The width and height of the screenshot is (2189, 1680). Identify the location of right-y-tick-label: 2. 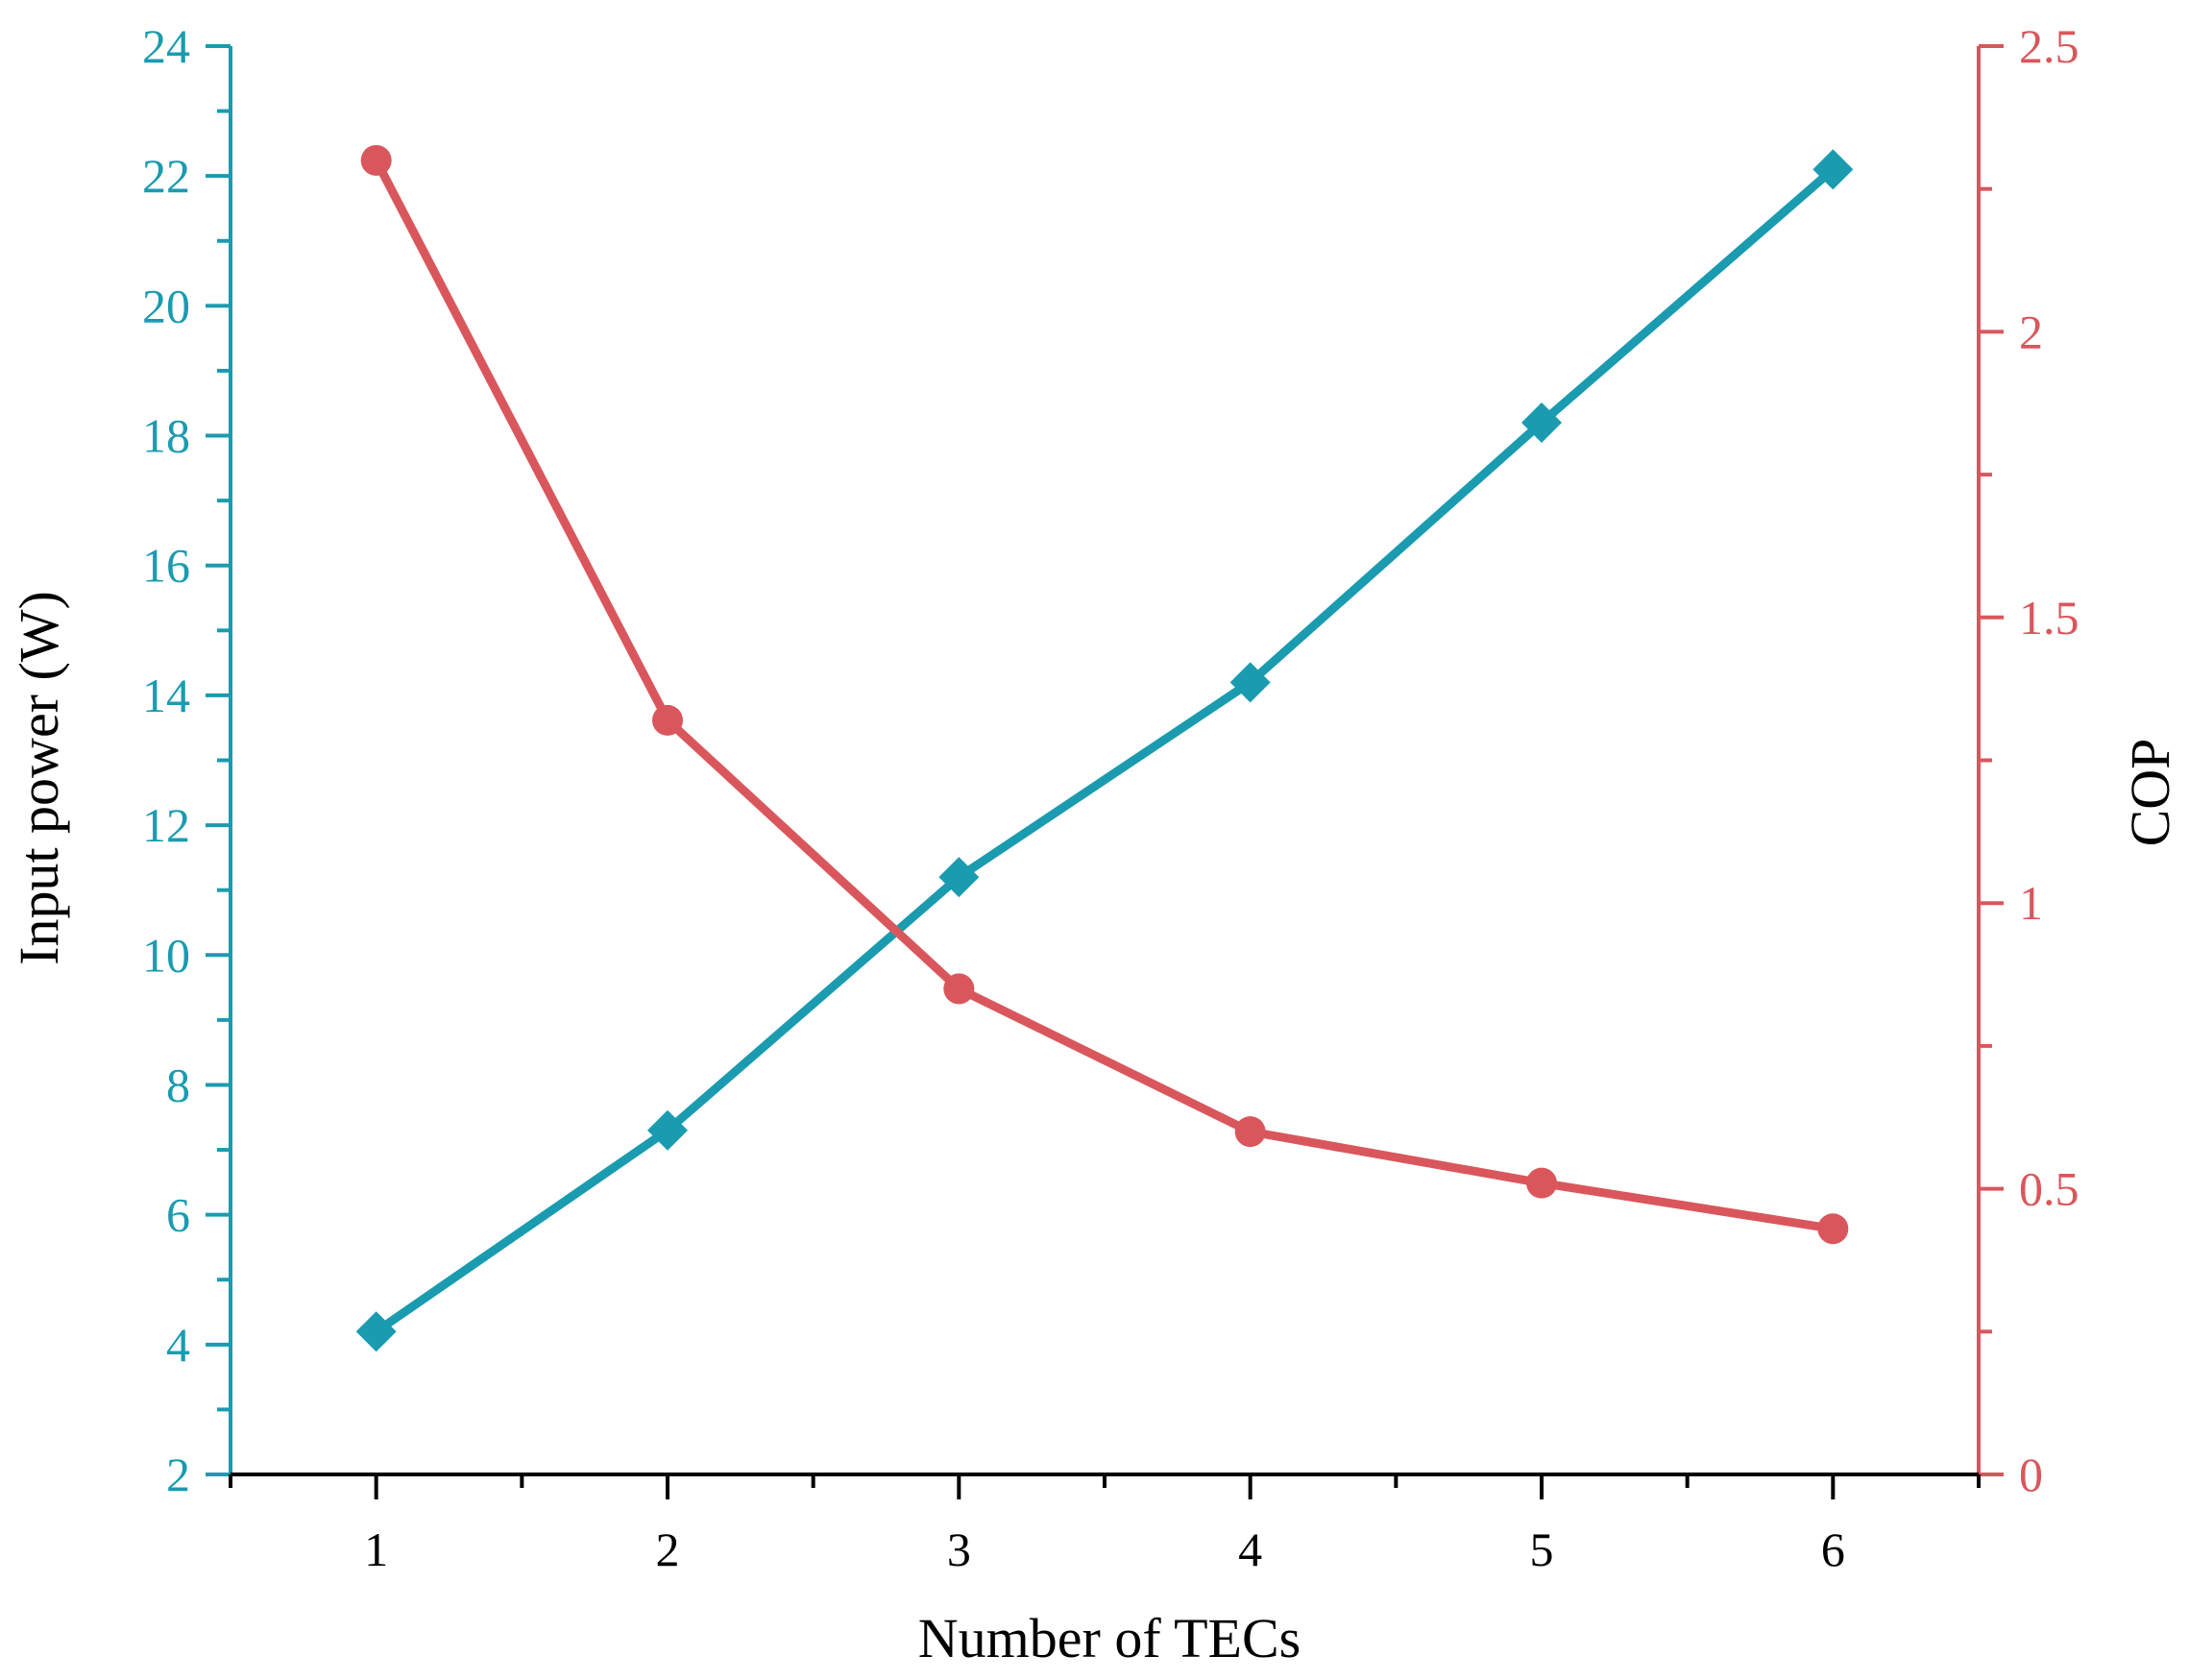
(2031, 331).